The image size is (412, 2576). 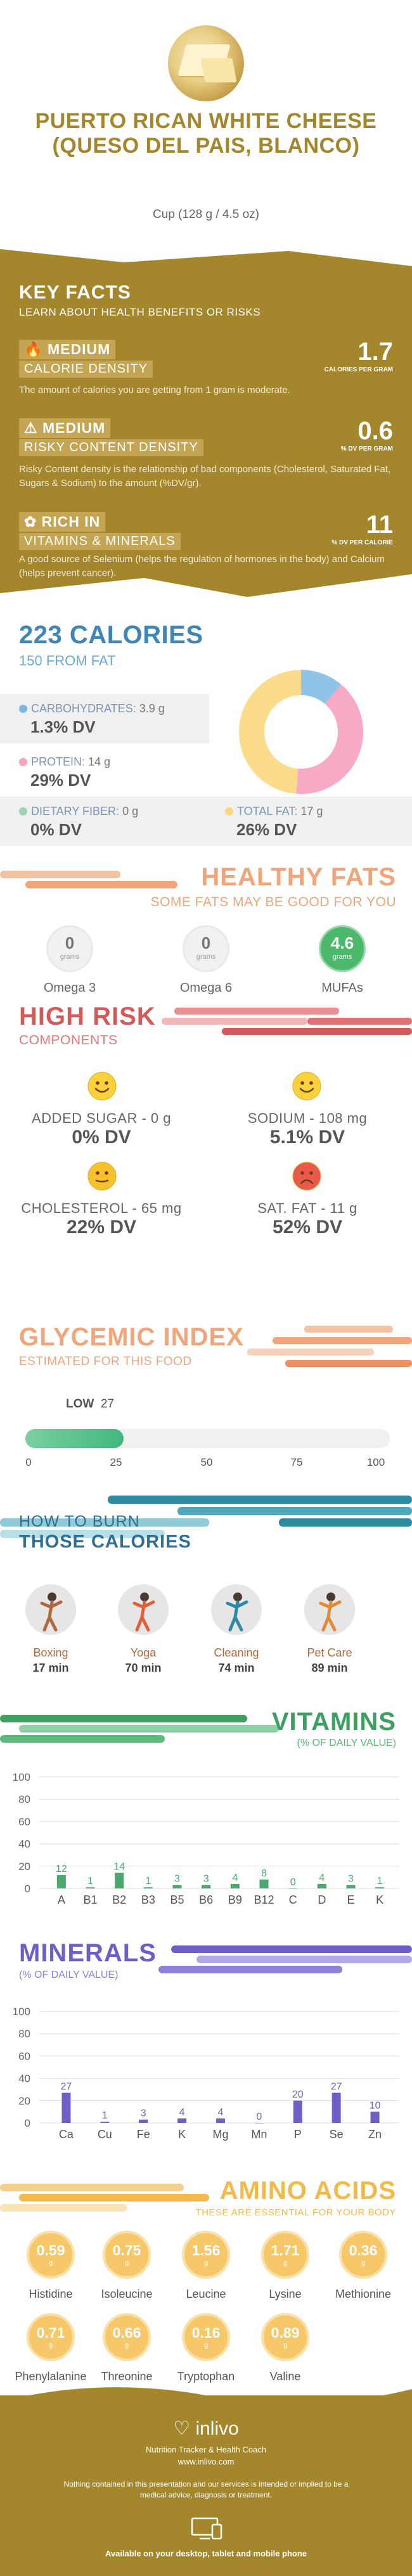 What do you see at coordinates (293, 1882) in the screenshot?
I see `bar-value-label: 0` at bounding box center [293, 1882].